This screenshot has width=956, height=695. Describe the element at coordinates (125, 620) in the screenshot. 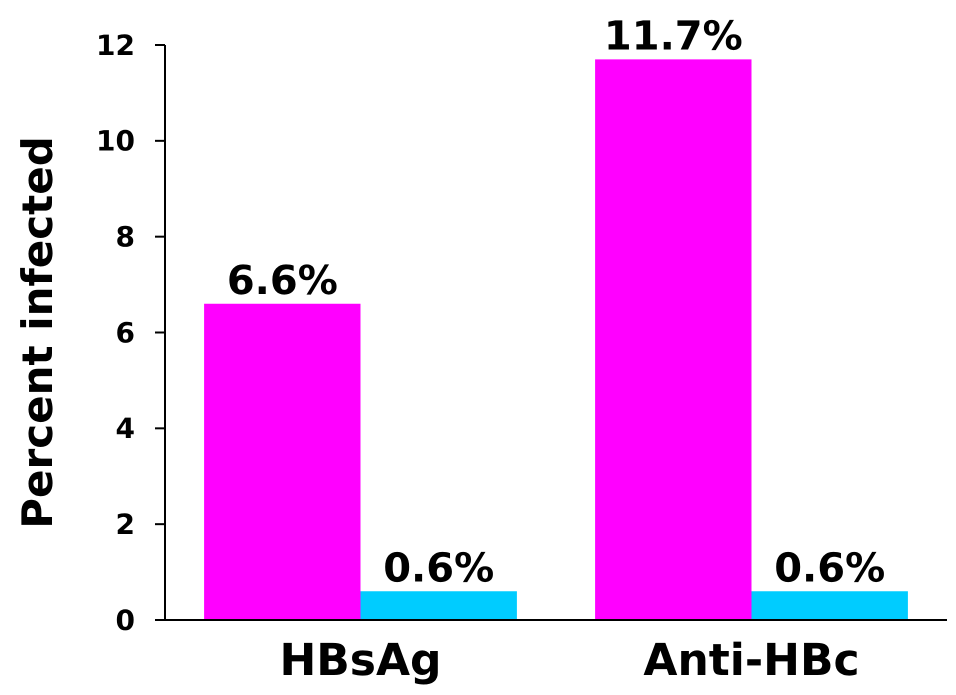

I see `y-tick-label: 0` at that location.